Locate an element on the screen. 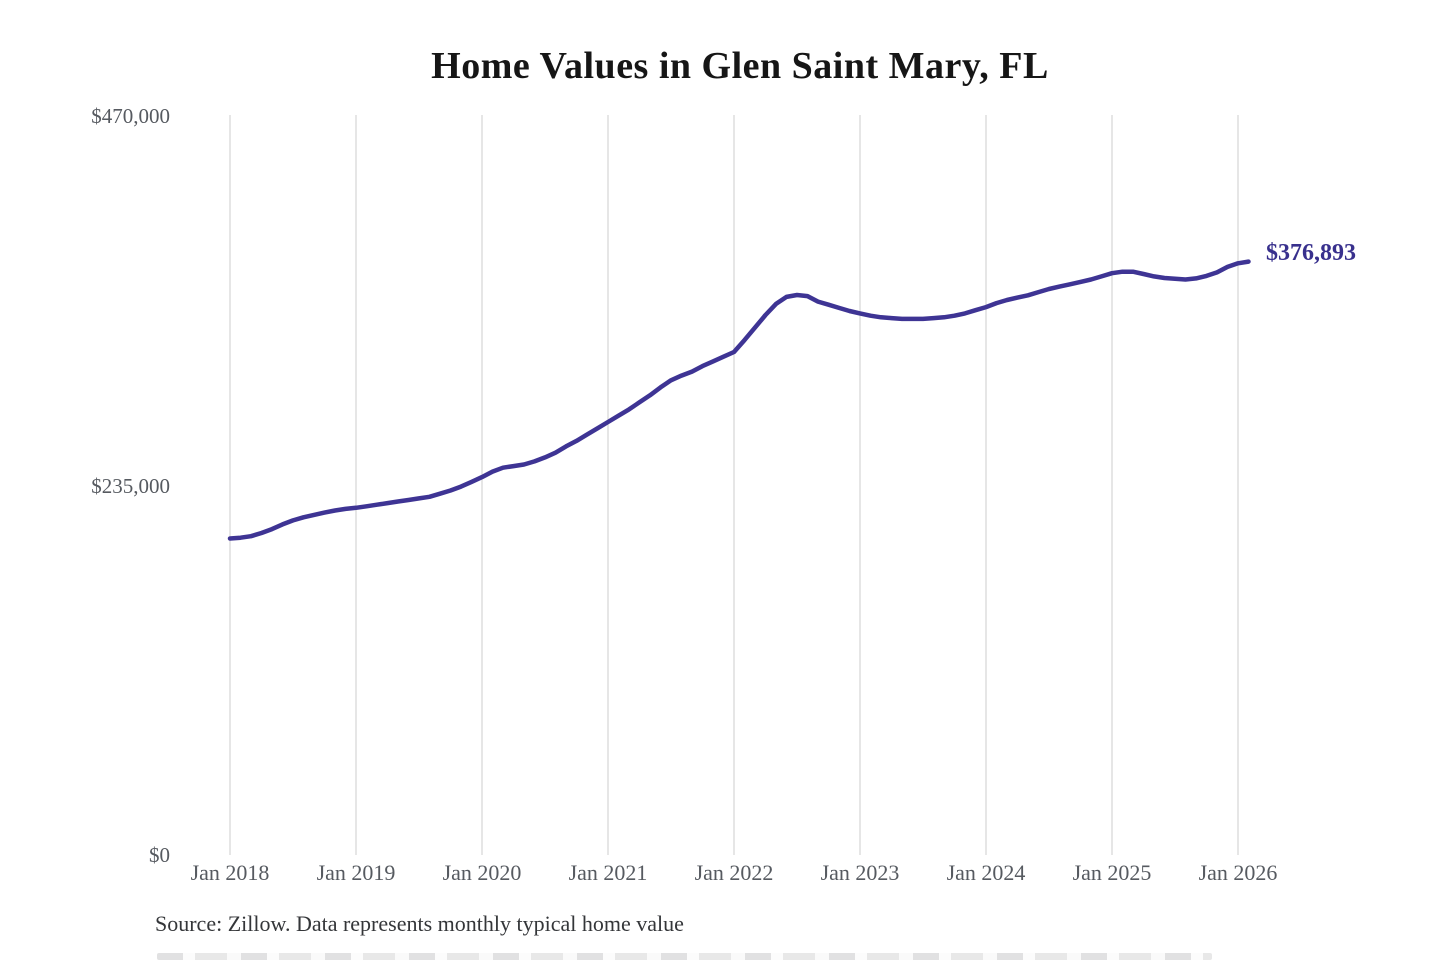 This screenshot has width=1440, height=960. x-tick-label: Jan 2018 is located at coordinates (230, 872).